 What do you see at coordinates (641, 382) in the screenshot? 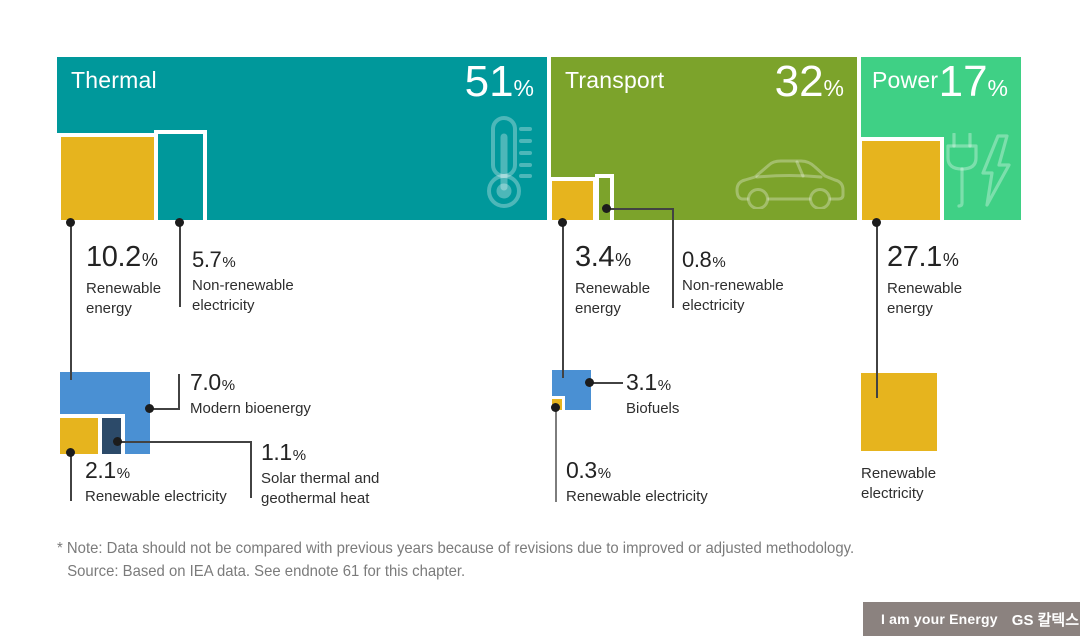
I see `callout-number: 3.1` at bounding box center [641, 382].